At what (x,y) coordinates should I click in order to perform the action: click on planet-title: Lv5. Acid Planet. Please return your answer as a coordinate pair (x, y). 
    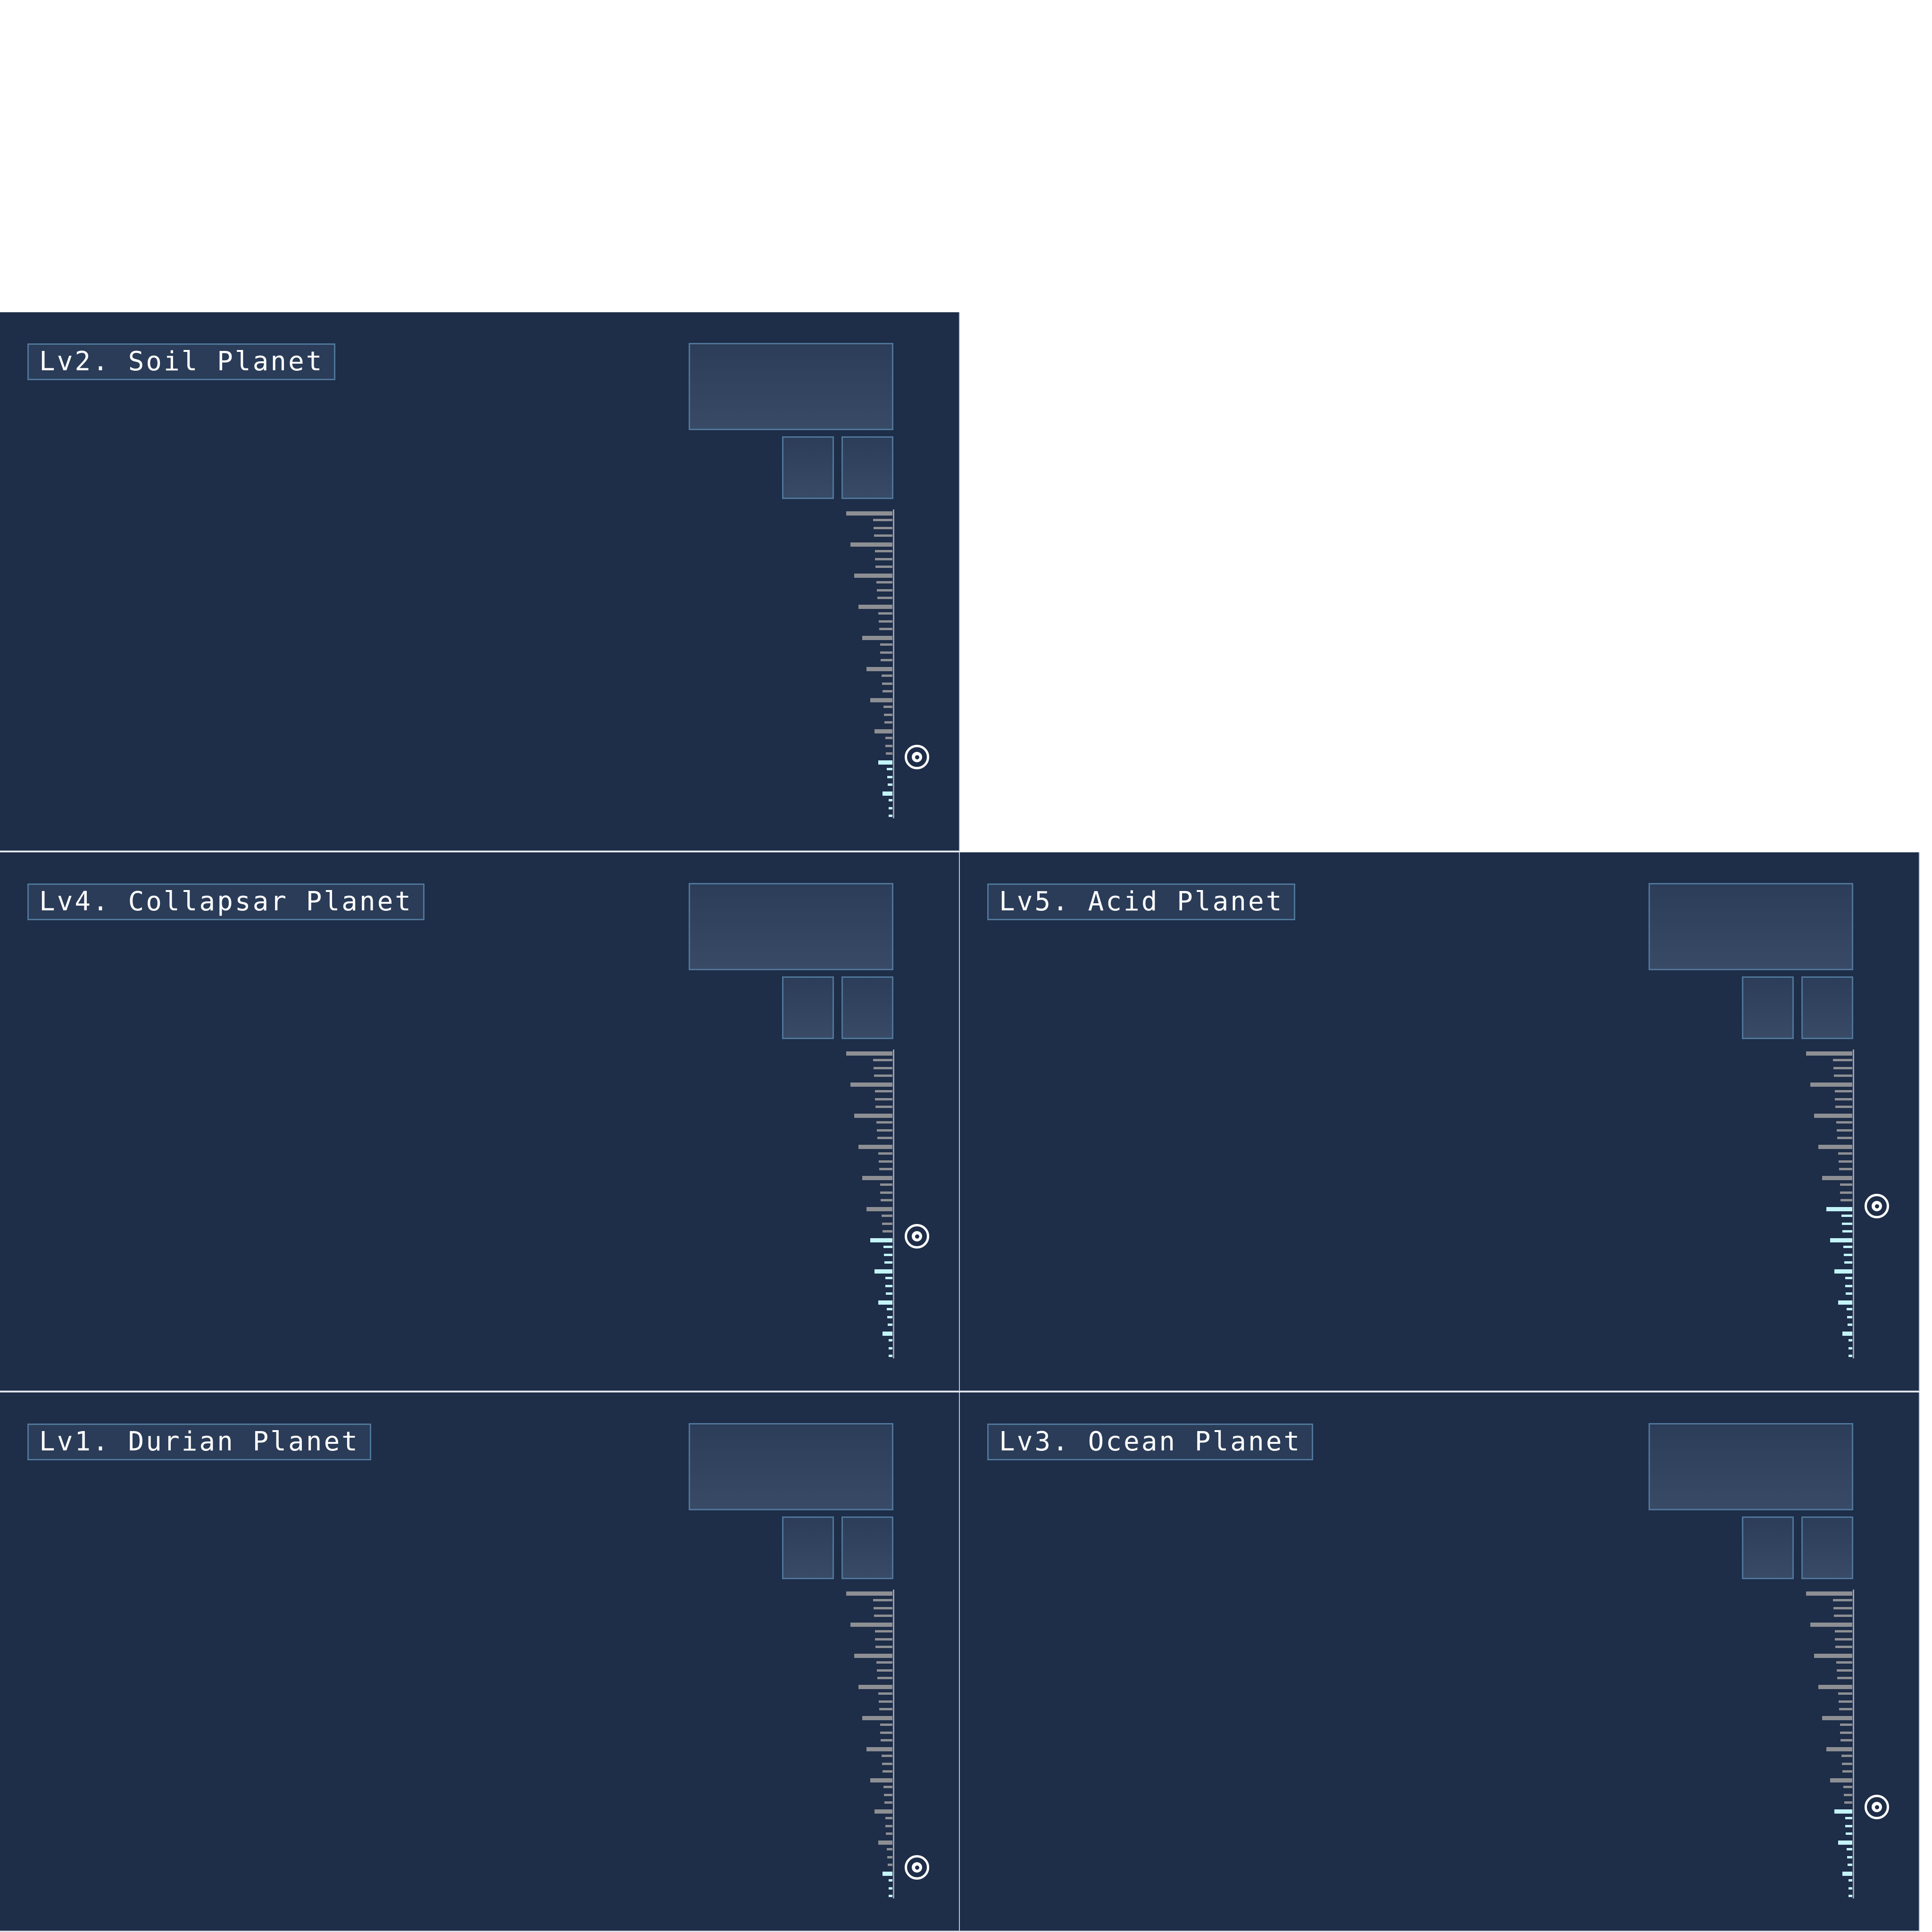
    Looking at the image, I should click on (1141, 902).